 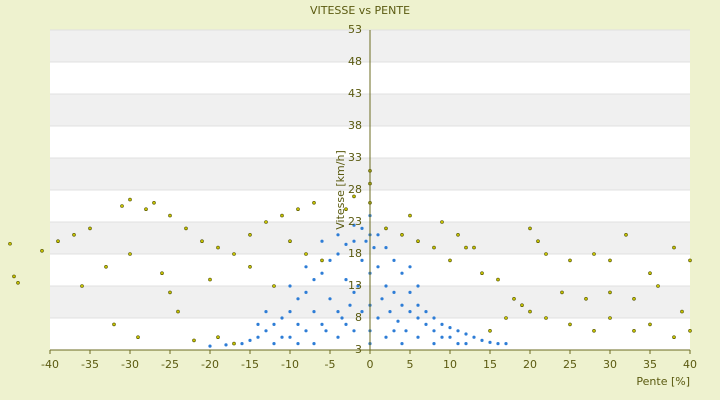 What do you see at coordinates (530, 364) in the screenshot?
I see `x-tick-label: 20` at bounding box center [530, 364].